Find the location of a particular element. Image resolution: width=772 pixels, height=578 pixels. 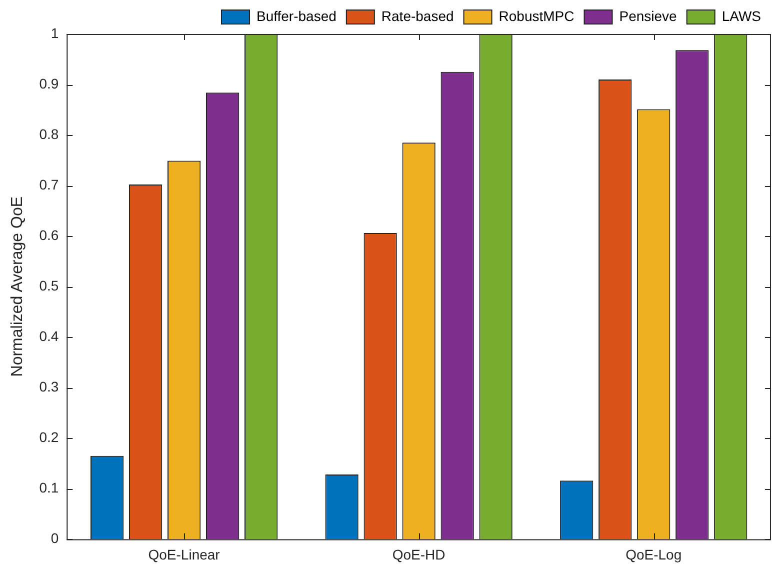

y-tick-label: 0.1 is located at coordinates (49, 488).